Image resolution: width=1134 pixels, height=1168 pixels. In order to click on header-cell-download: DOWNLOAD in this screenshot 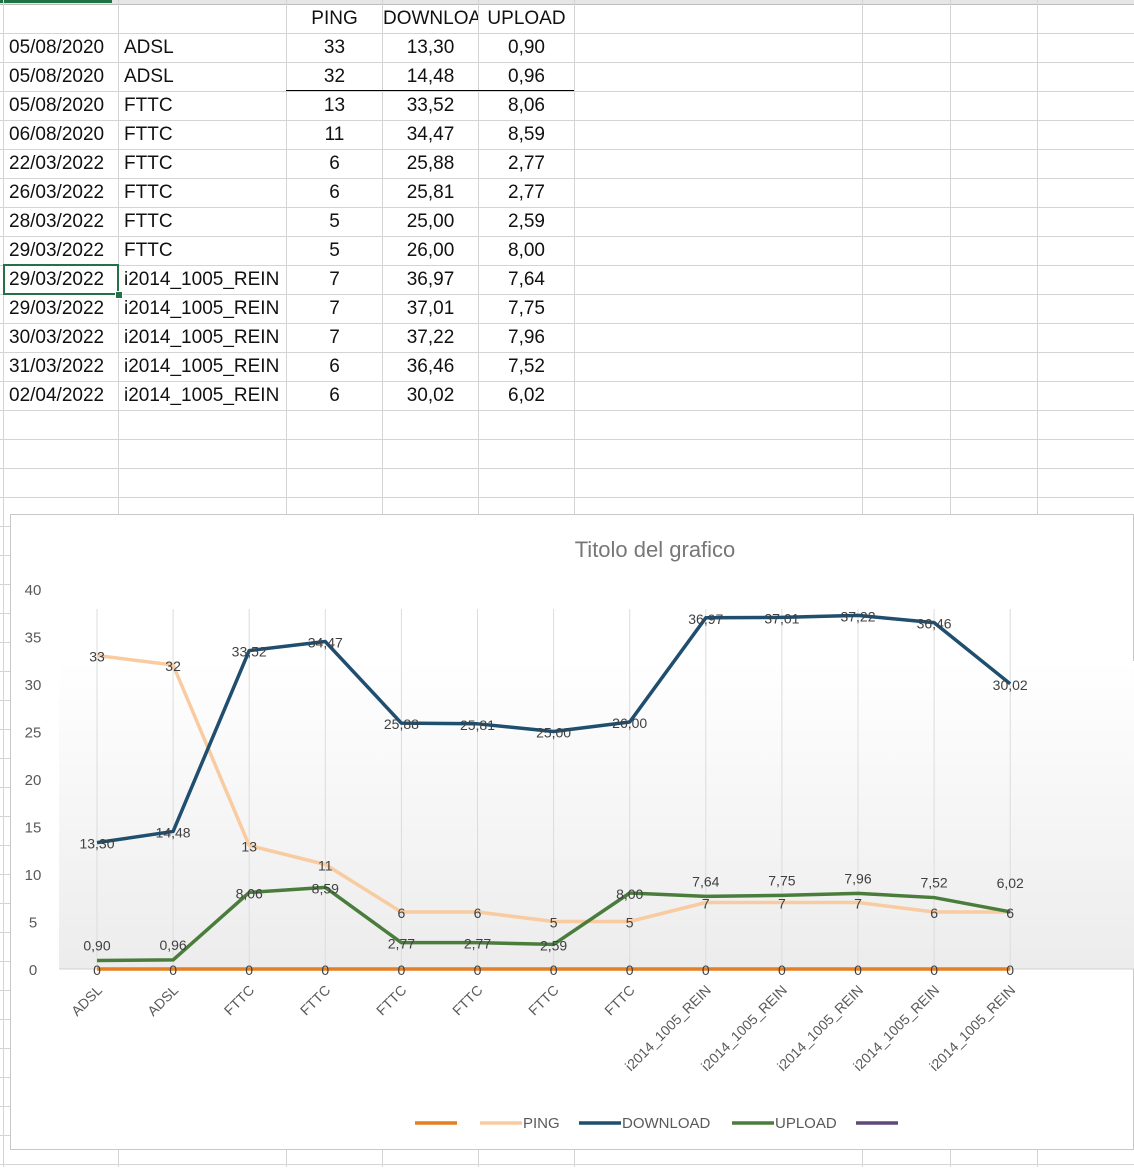, I will do `click(430, 18)`.